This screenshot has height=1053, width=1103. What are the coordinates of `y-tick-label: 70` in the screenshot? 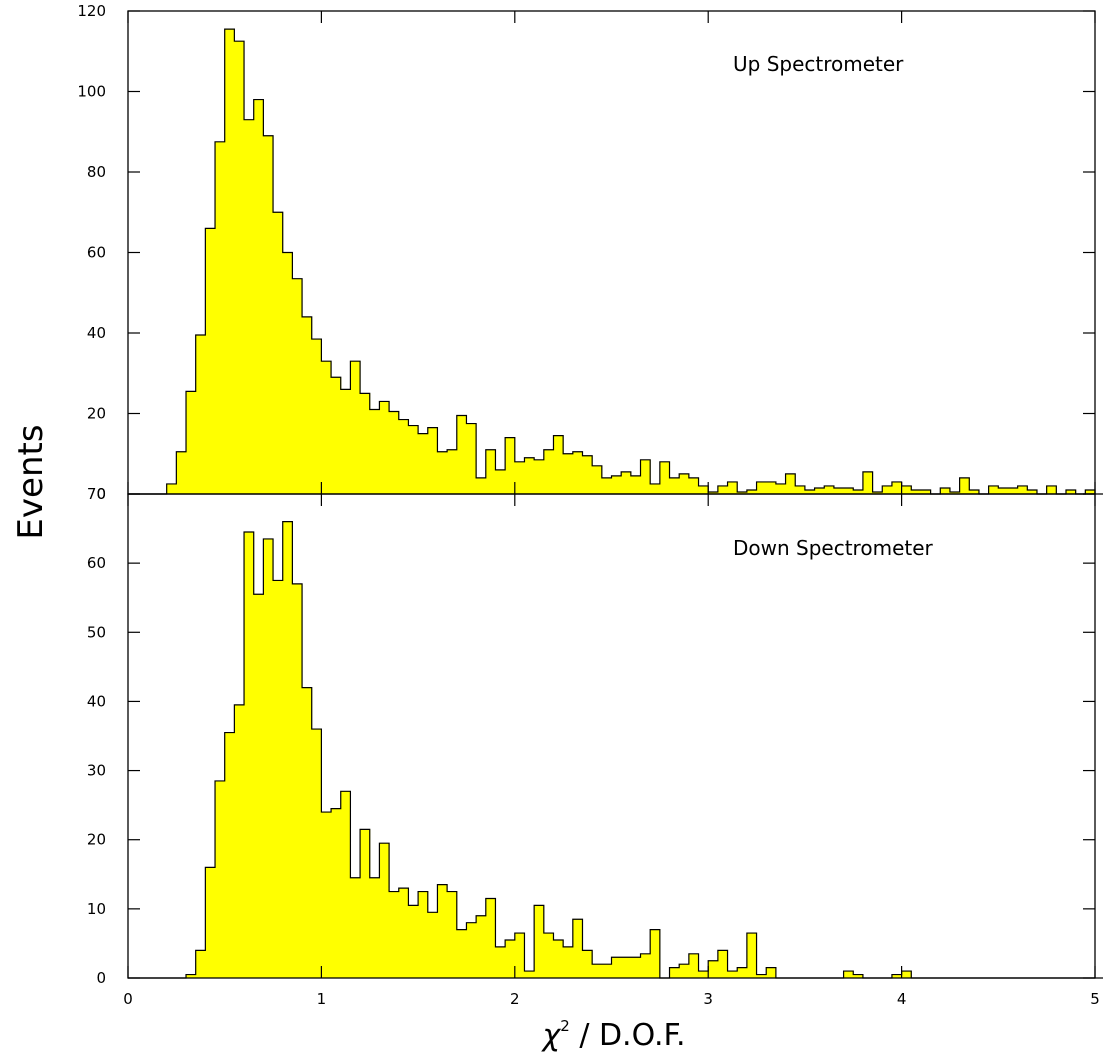 It's located at (96, 494).